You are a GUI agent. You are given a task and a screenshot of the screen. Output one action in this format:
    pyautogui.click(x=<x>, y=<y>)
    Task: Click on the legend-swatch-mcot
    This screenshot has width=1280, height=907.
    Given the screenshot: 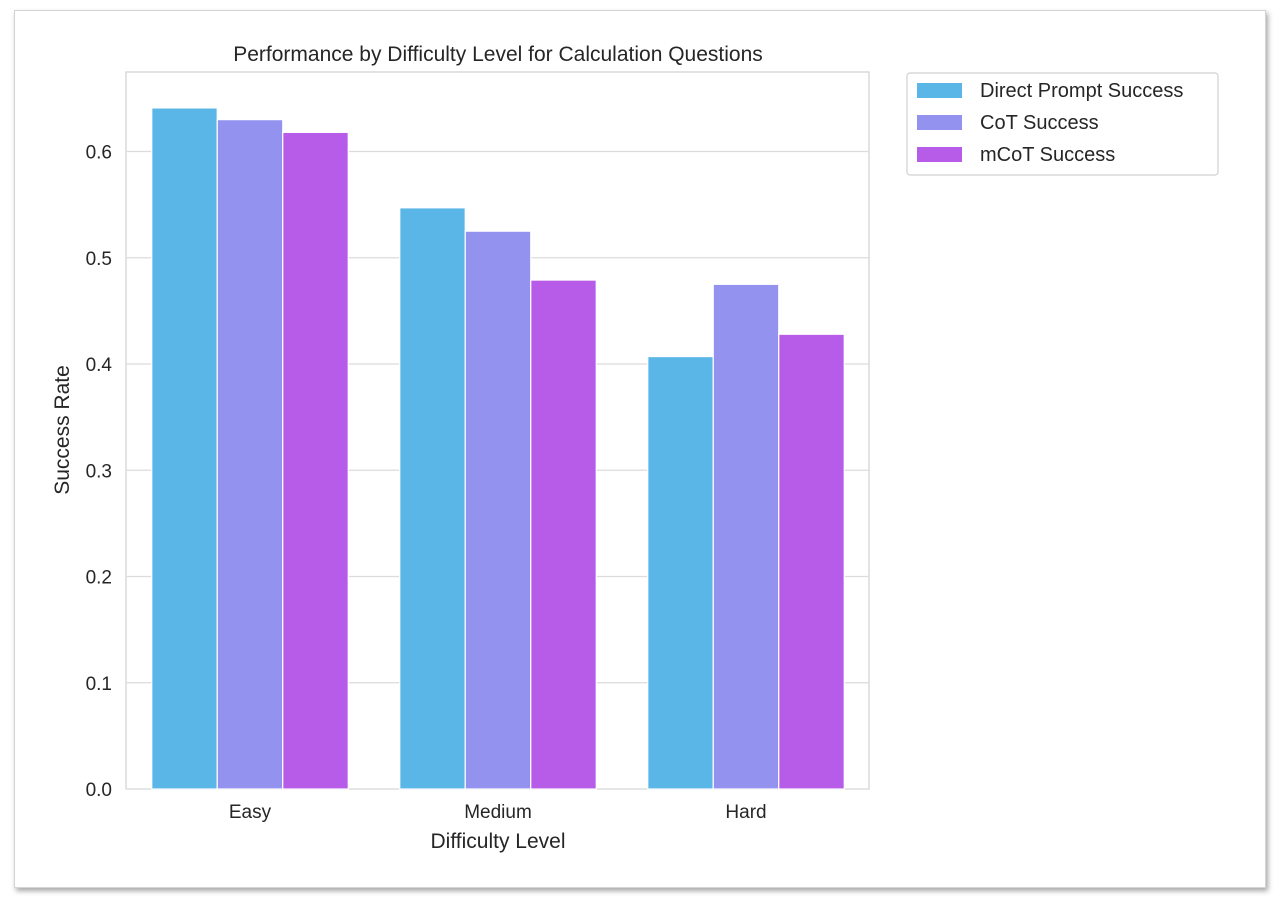 What is the action you would take?
    pyautogui.click(x=939, y=154)
    